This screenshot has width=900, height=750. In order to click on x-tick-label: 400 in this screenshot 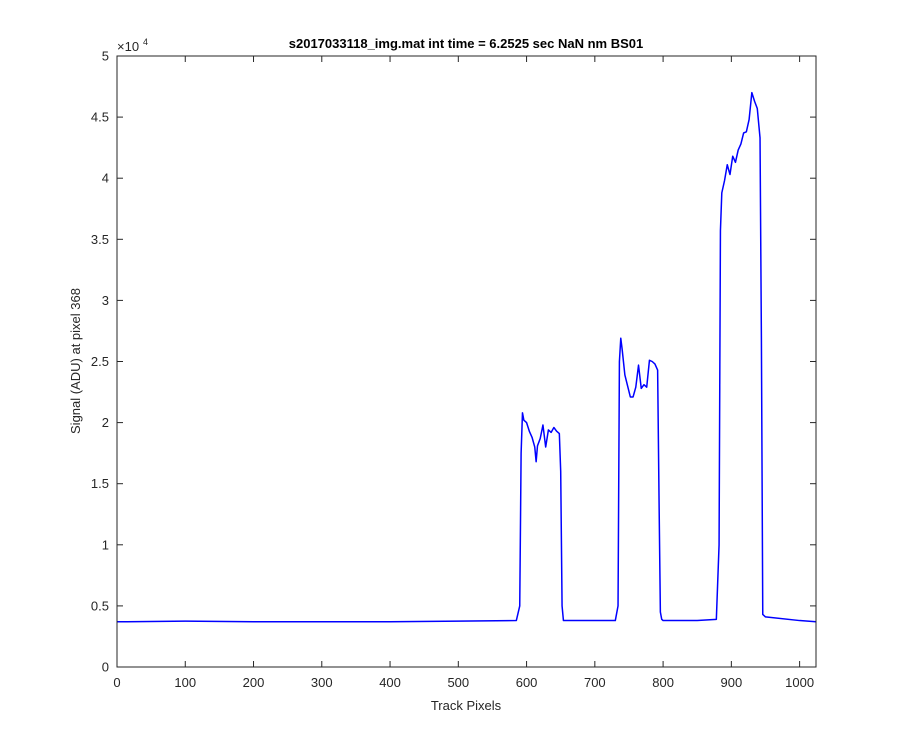, I will do `click(390, 682)`.